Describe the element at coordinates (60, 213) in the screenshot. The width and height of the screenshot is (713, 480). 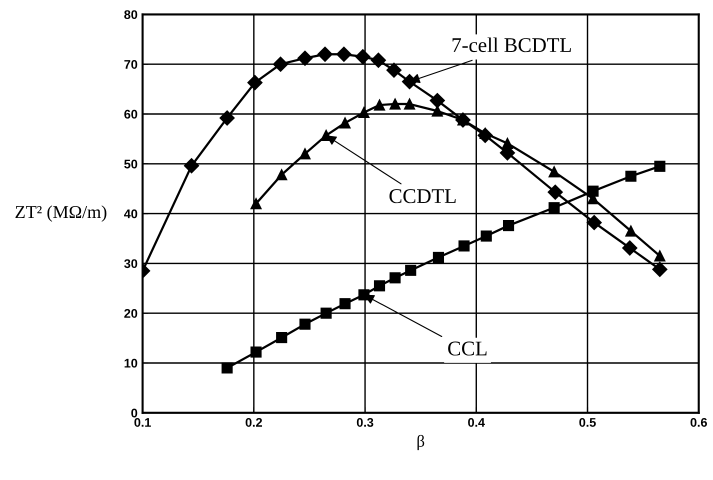
I see `y-axis-title: ZT² (MΩ/m)` at that location.